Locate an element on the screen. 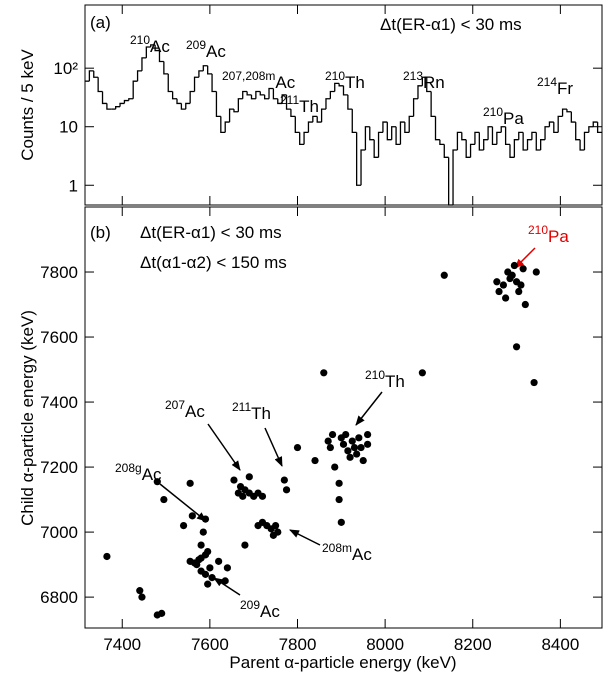 This screenshot has width=610, height=688. isotope-label: 210Pa is located at coordinates (503, 116).